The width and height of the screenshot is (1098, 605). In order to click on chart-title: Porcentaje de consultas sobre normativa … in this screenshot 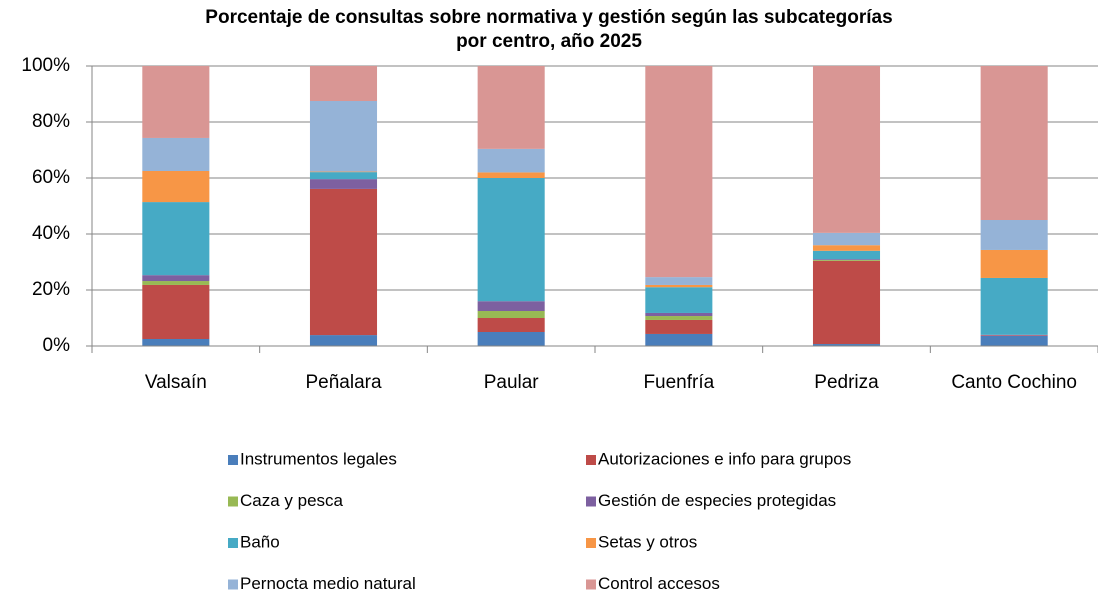, I will do `click(549, 29)`.